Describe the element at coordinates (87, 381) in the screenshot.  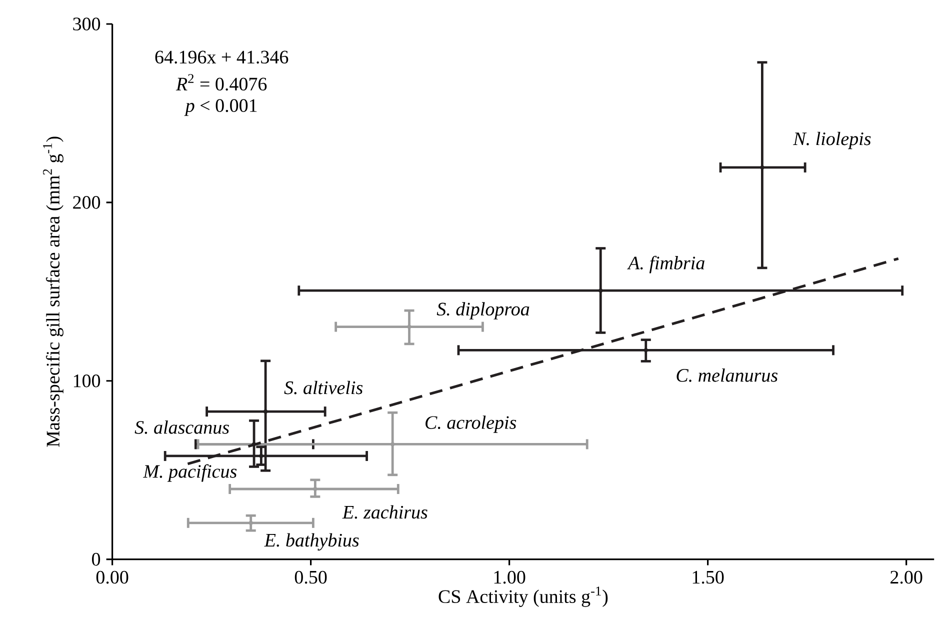
I see `y-tick-label: 100` at that location.